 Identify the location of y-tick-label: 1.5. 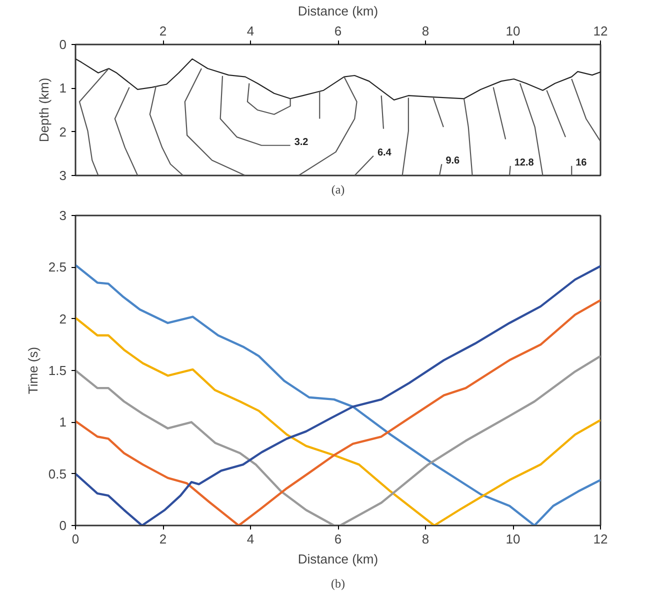
(57, 370).